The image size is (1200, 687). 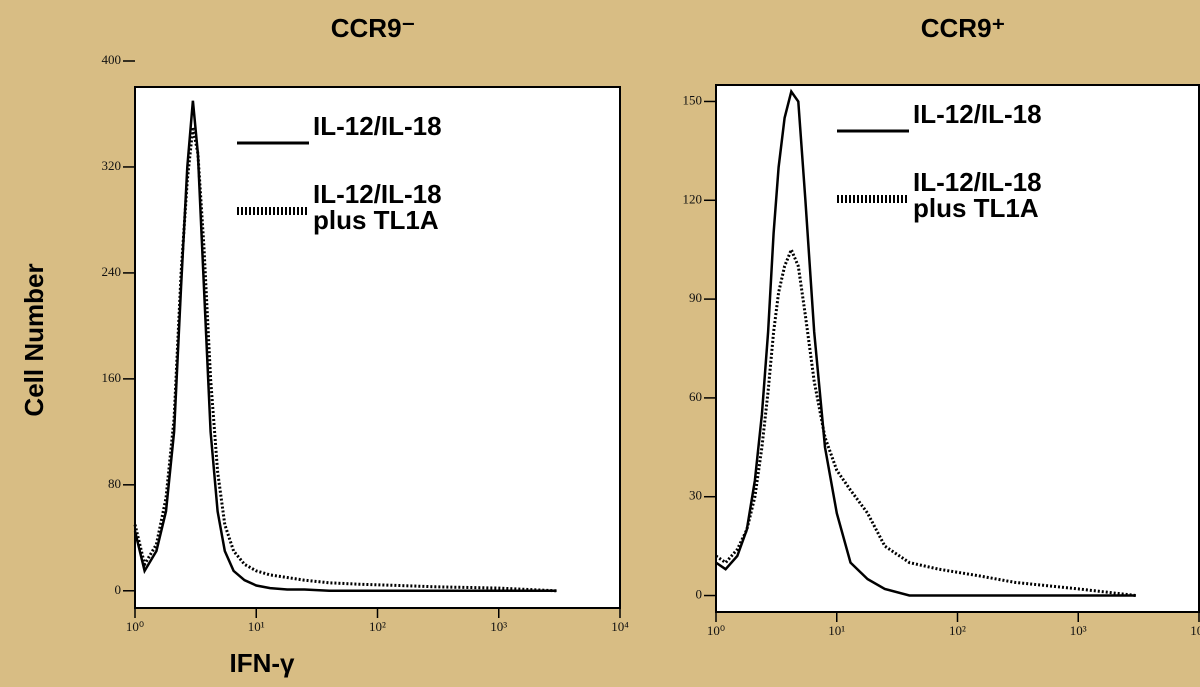 I want to click on x-axis-label: IFN-γ, so click(x=263, y=663).